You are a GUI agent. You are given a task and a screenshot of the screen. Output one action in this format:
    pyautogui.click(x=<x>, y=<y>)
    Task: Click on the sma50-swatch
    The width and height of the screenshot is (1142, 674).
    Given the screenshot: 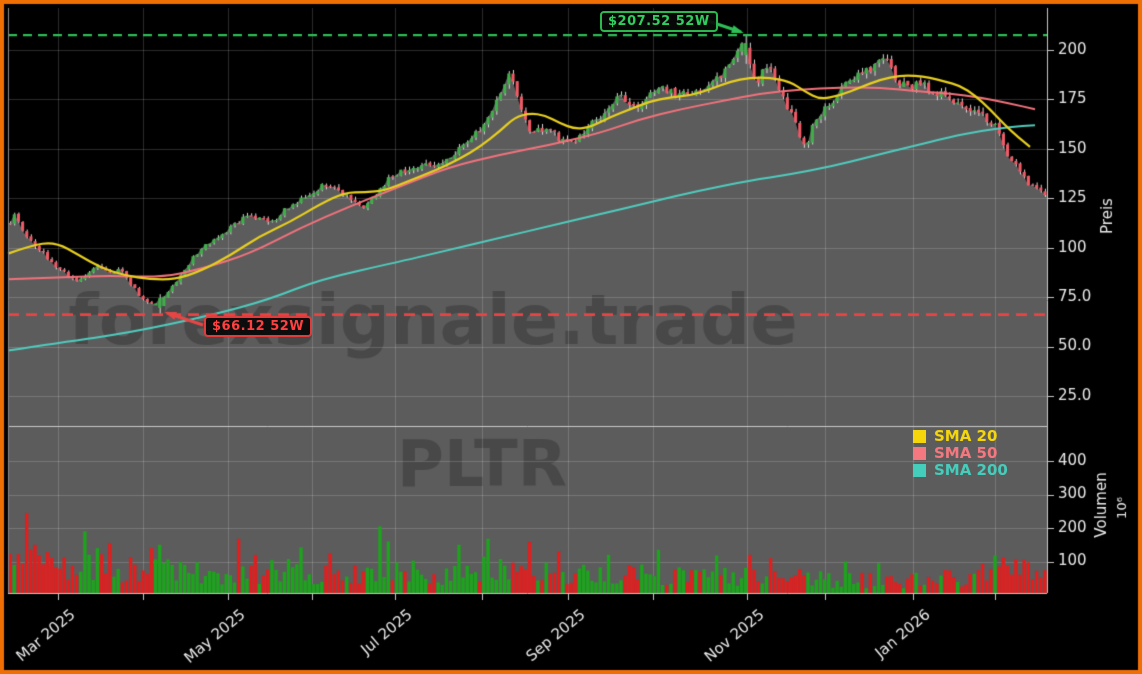 What is the action you would take?
    pyautogui.click(x=919, y=453)
    